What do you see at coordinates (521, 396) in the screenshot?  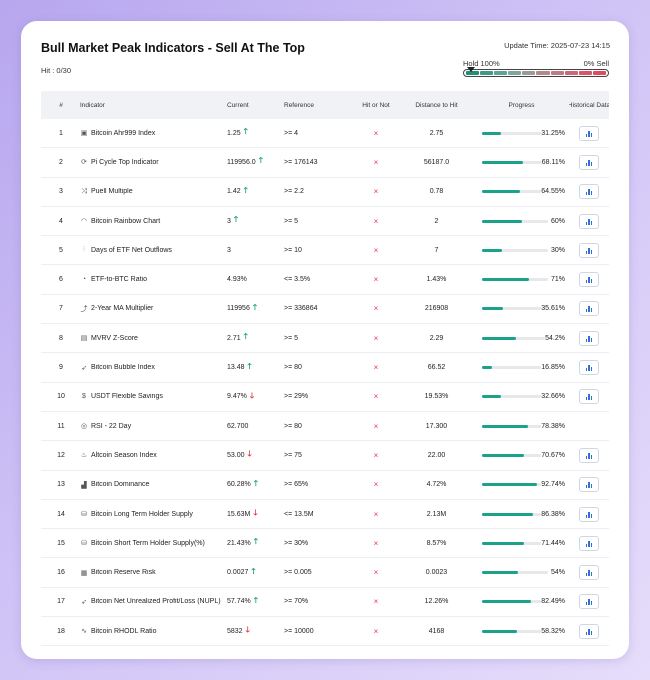 I see `progress-cell: 32.66%` at bounding box center [521, 396].